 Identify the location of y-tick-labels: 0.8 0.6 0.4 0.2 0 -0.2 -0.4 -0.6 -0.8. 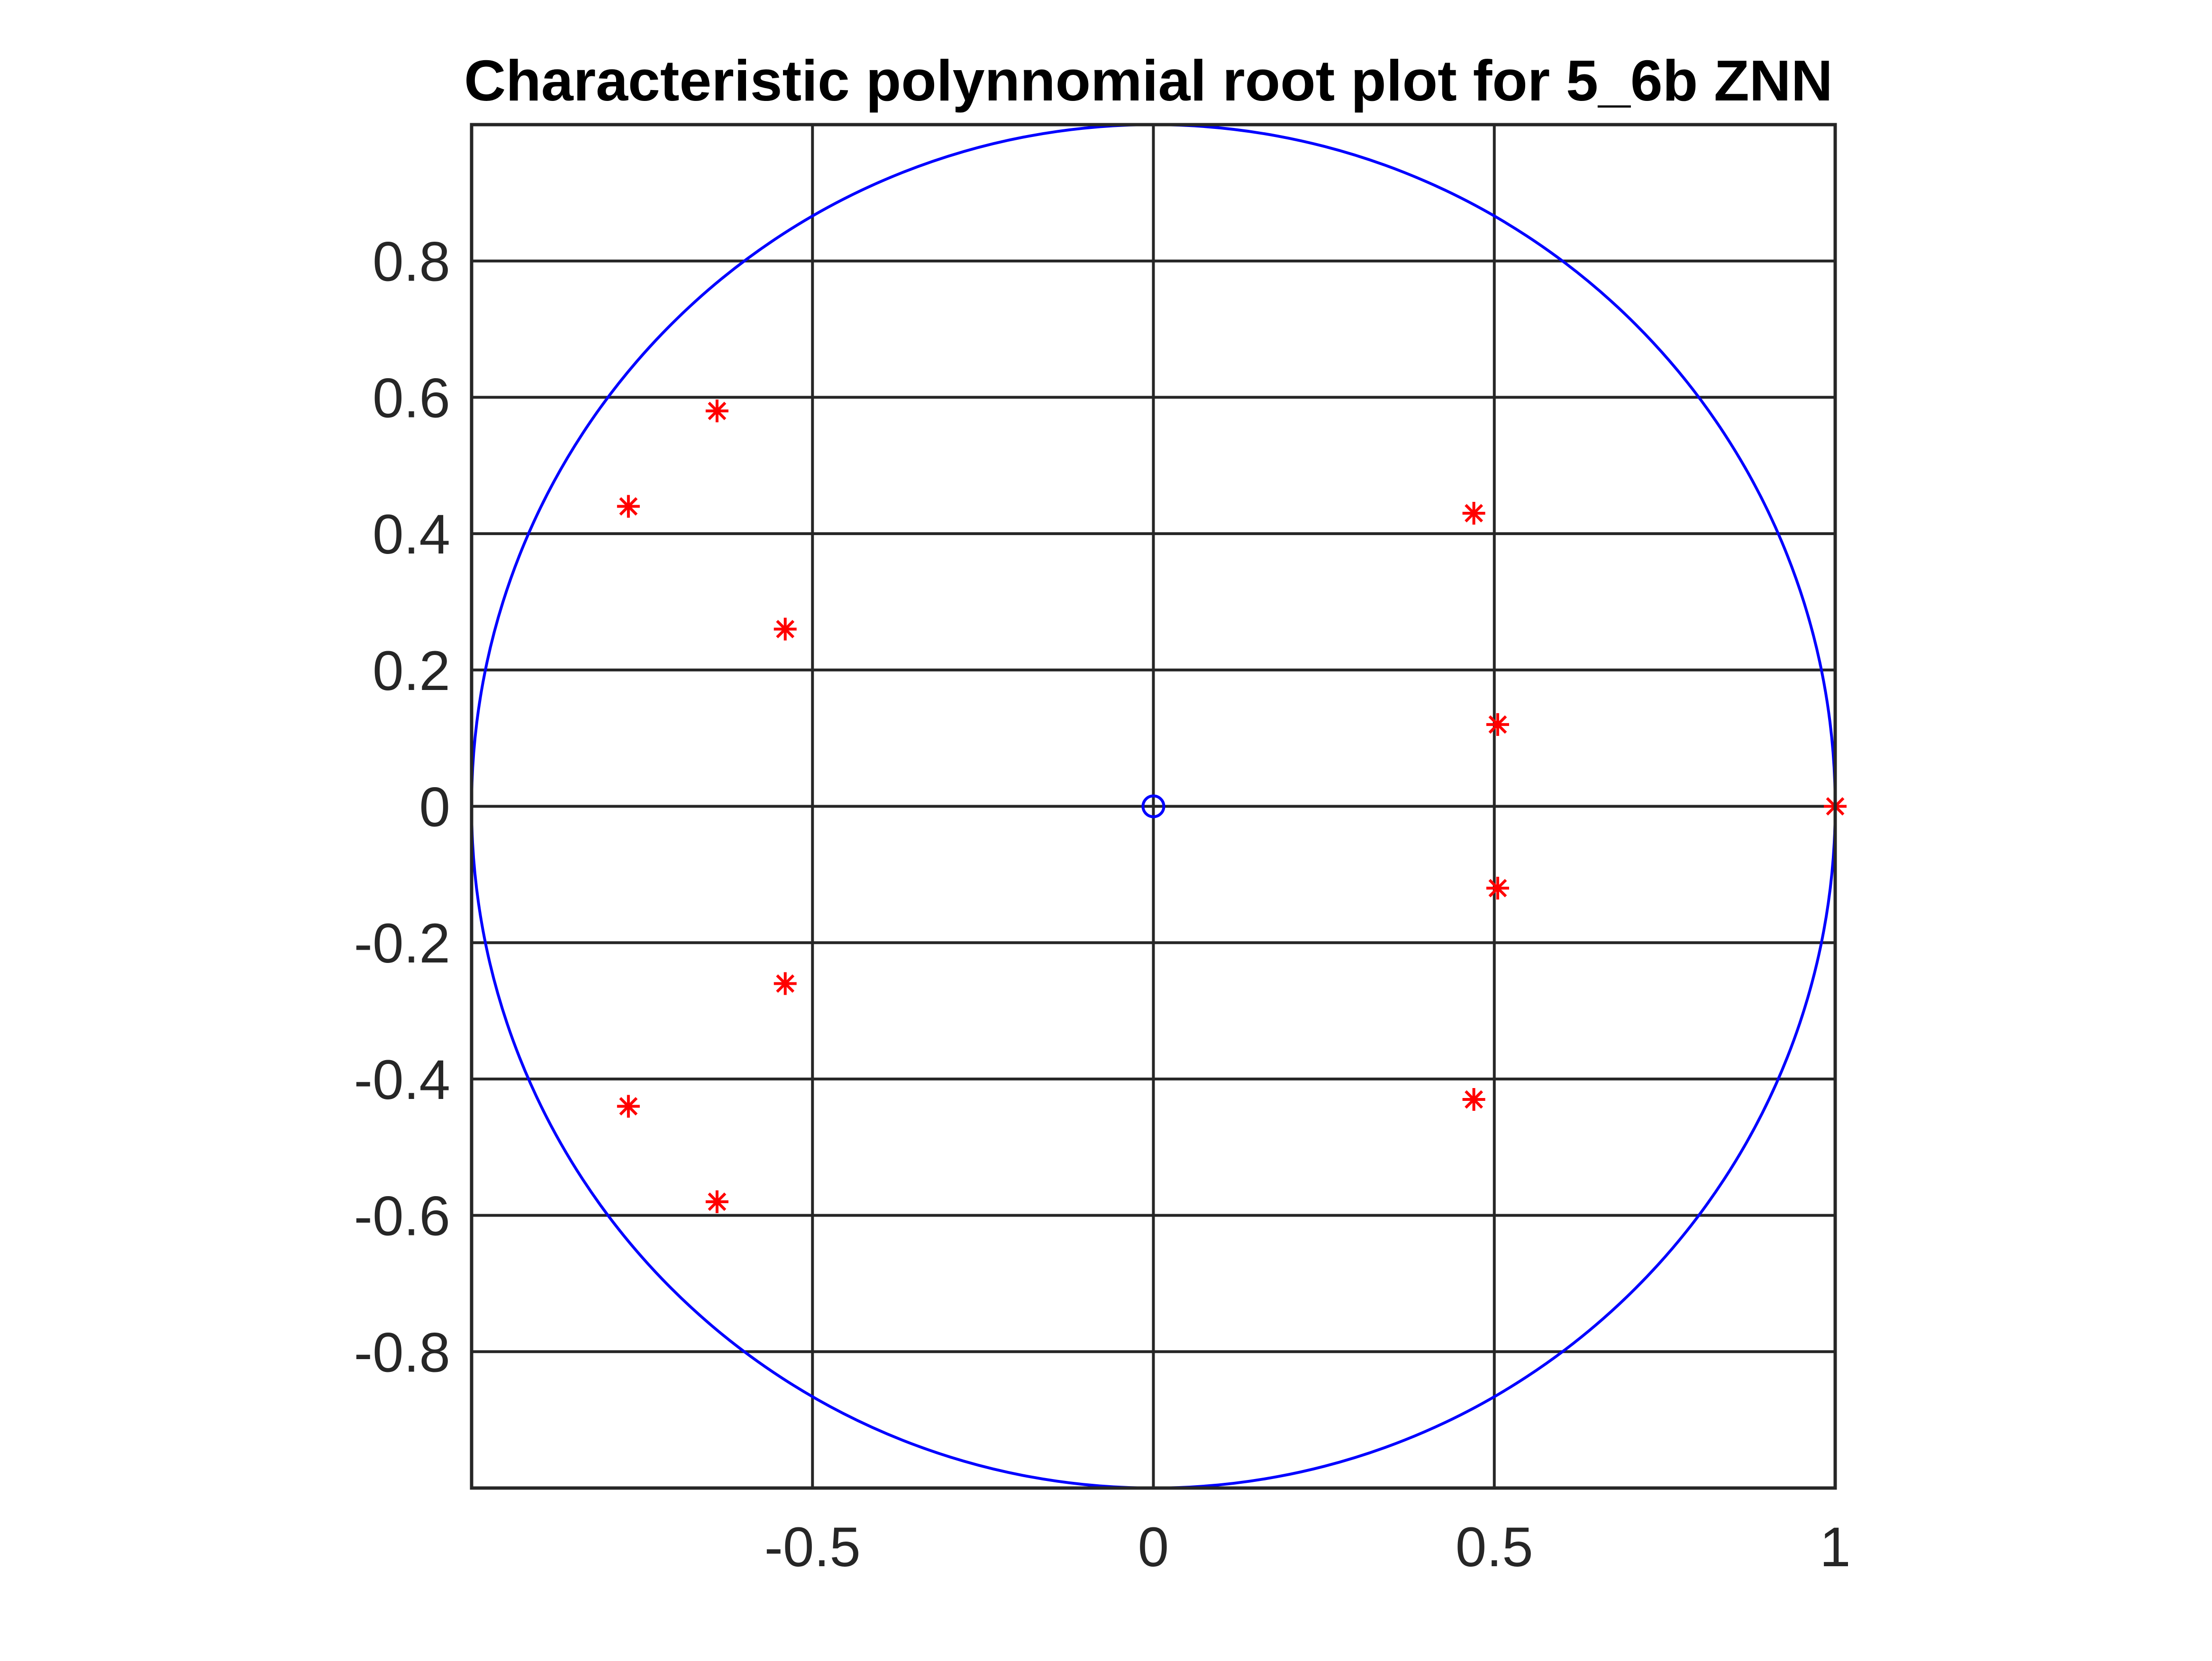
(402, 808).